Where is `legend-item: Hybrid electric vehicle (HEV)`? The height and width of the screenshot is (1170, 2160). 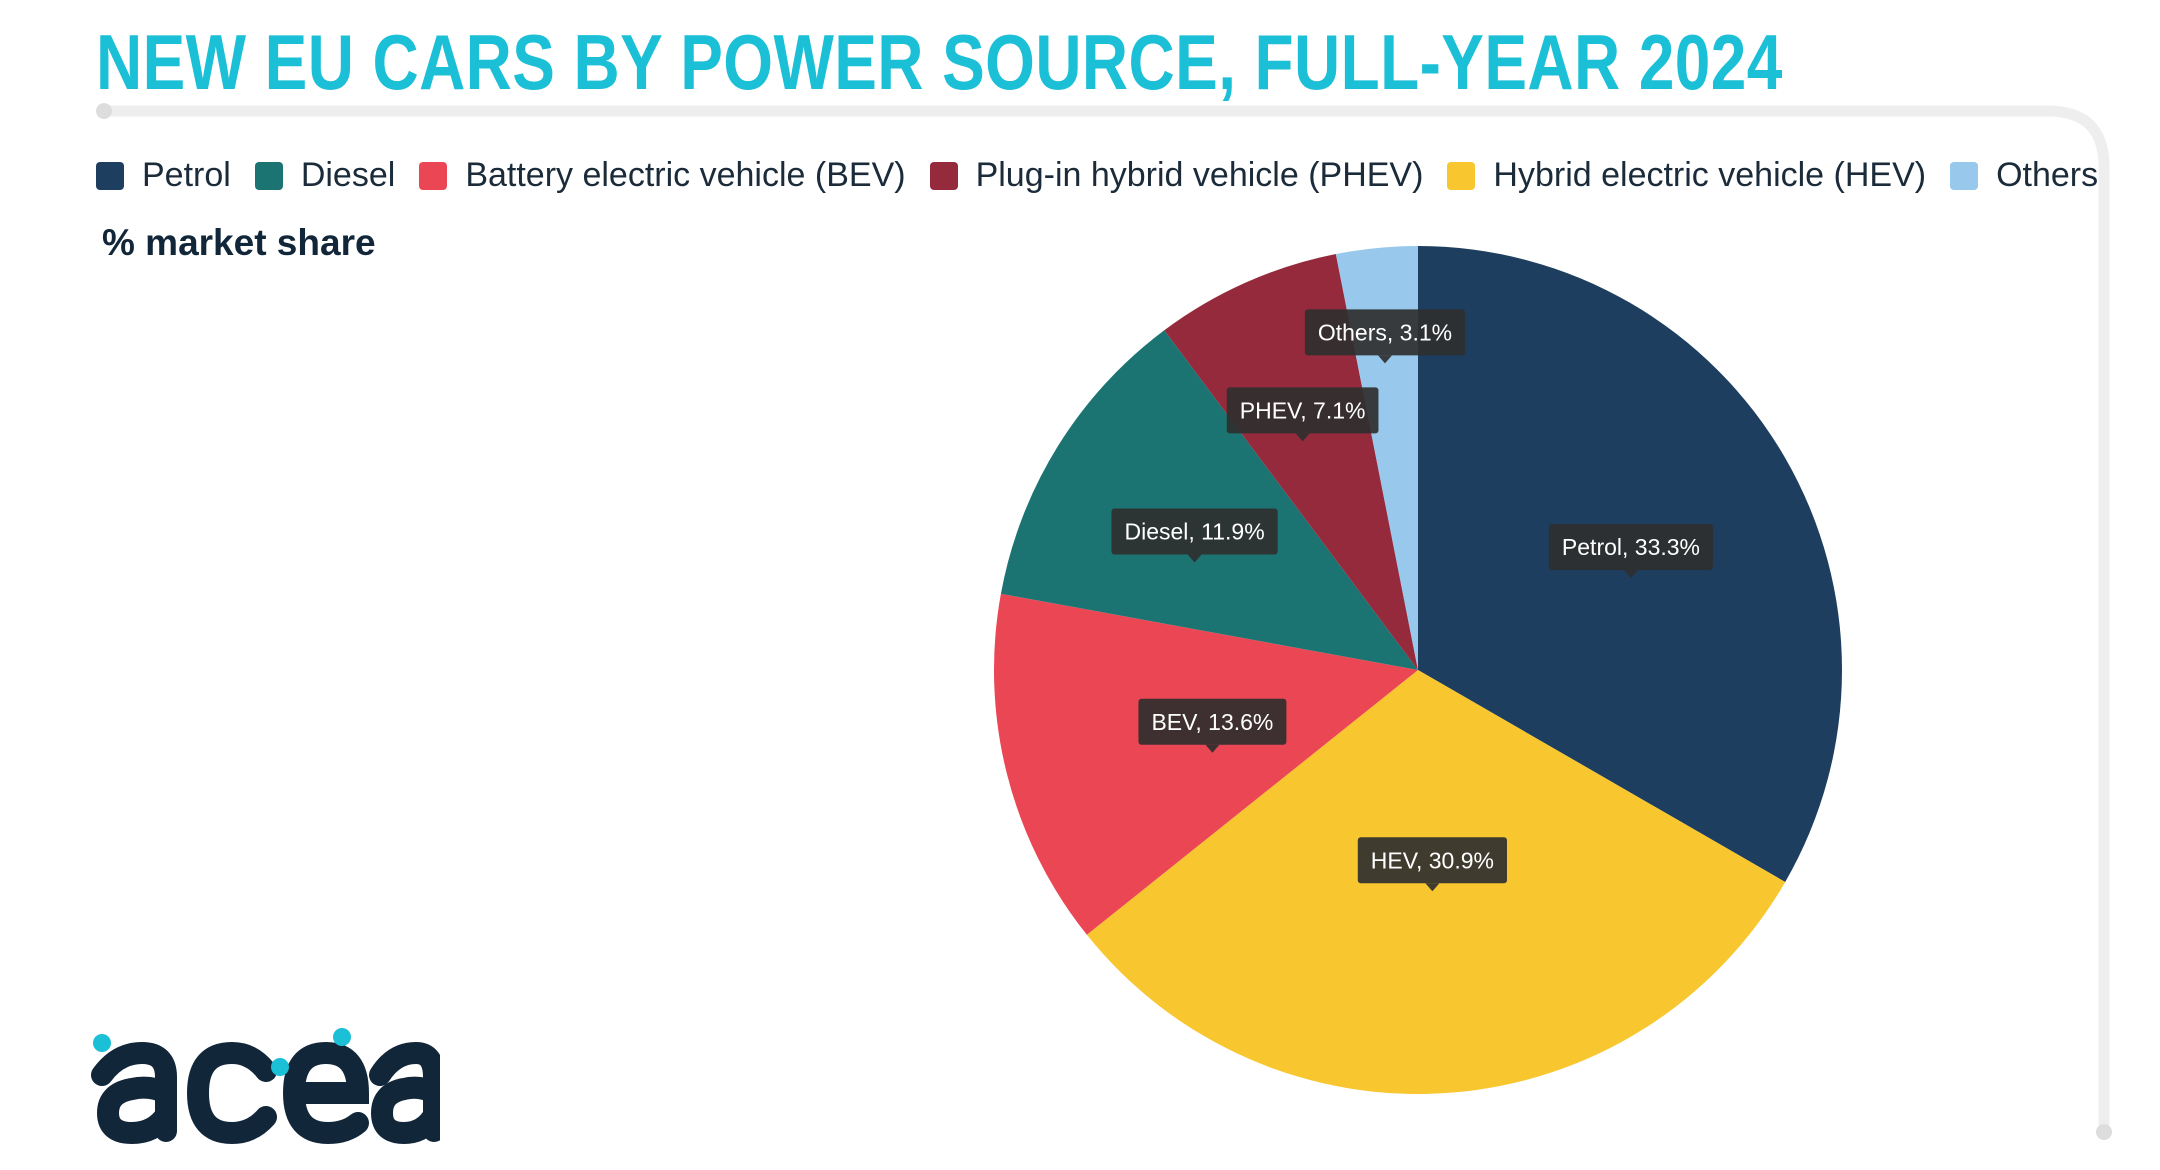
legend-item: Hybrid electric vehicle (HEV) is located at coordinates (1686, 175).